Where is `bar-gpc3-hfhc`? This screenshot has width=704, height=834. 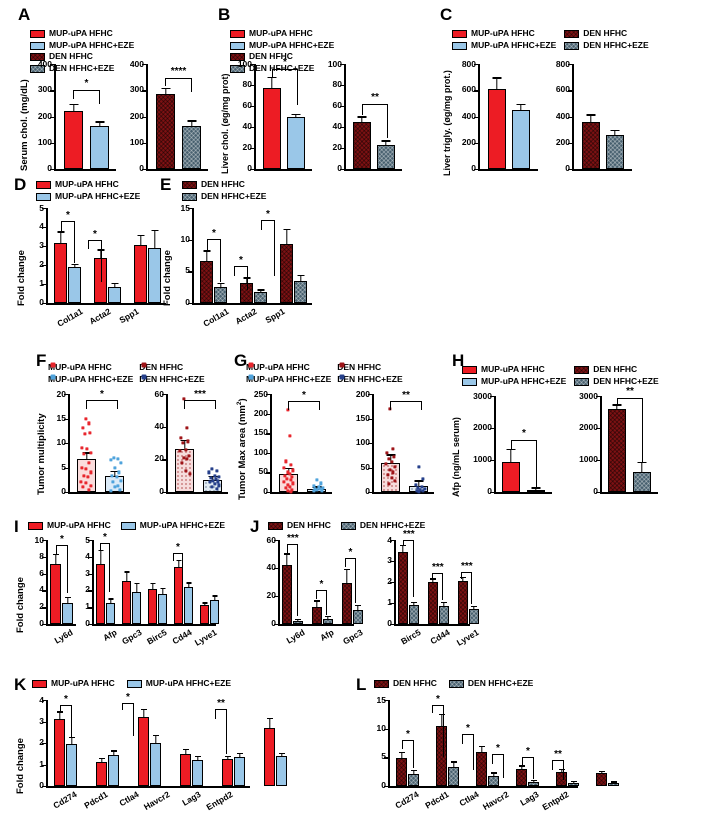
bar-gpc3-hfhc is located at coordinates (126, 582).